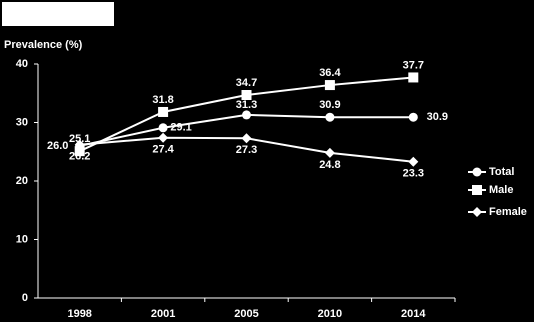  I want to click on data-label: 34.7, so click(246, 83).